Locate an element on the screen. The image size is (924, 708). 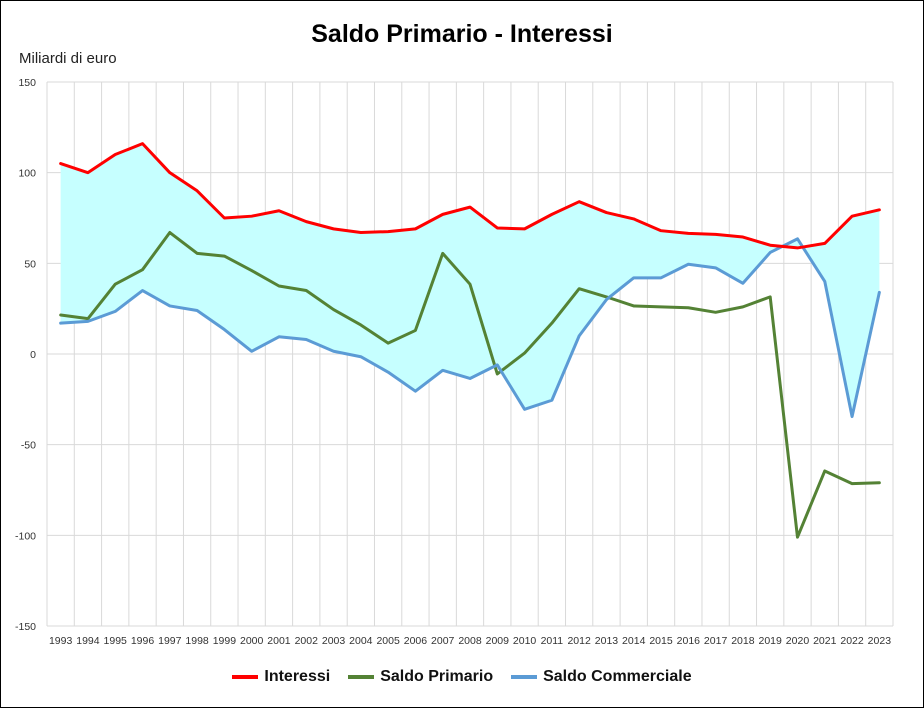
x-tick-label: 2007 is located at coordinates (443, 641).